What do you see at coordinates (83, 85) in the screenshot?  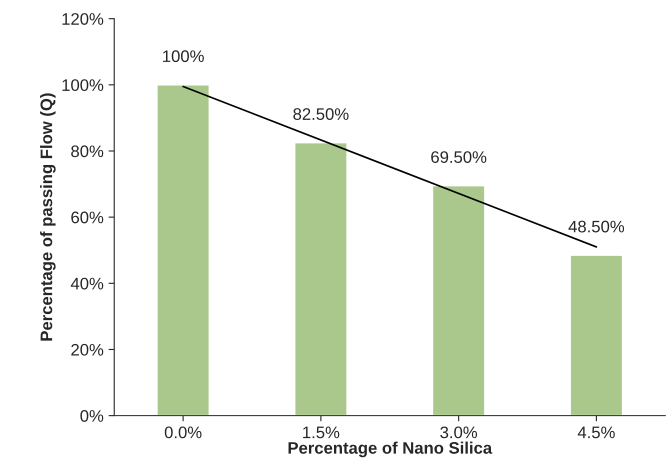 I see `y-tick-label: 100%` at bounding box center [83, 85].